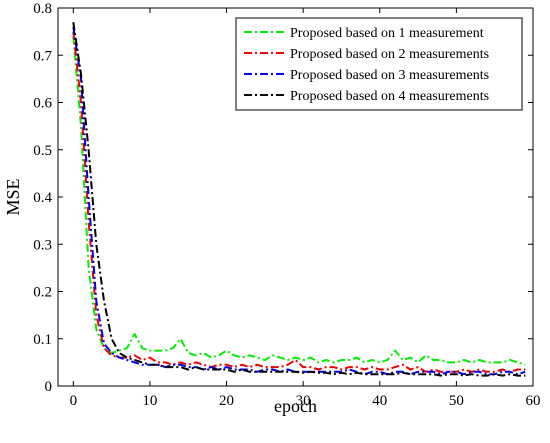 This screenshot has width=550, height=443. Describe the element at coordinates (379, 401) in the screenshot. I see `x-tick-label: 40` at that location.